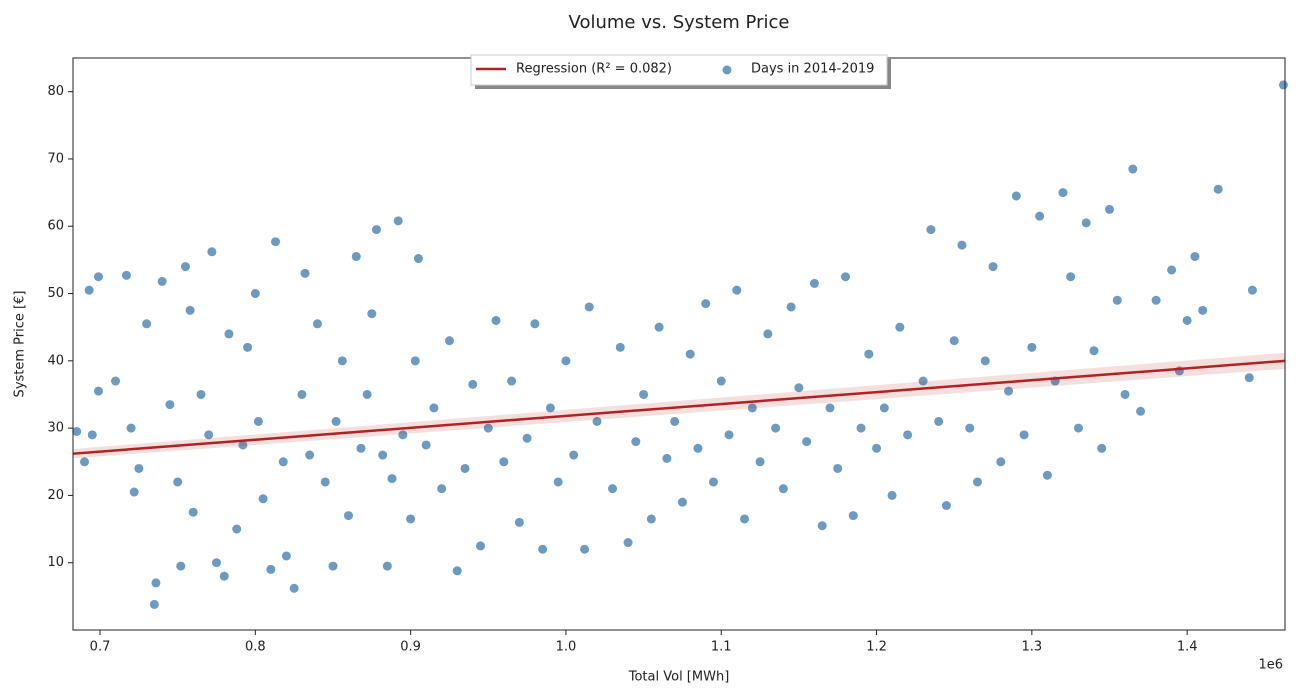 This screenshot has width=1300, height=700. I want to click on y-tick-label: 70, so click(55, 158).